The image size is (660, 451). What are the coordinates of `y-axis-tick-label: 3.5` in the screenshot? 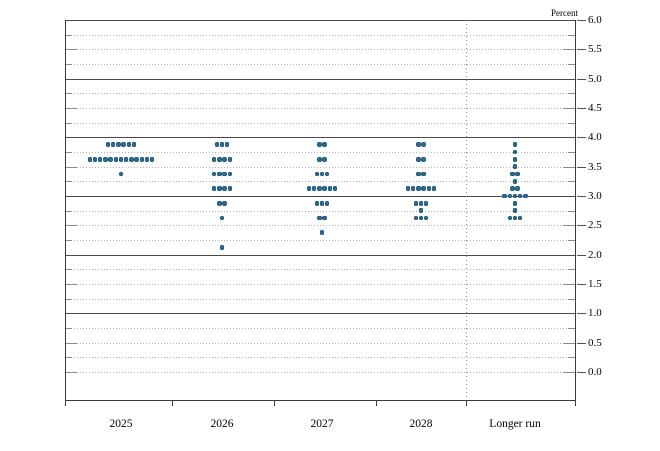 It's located at (595, 166).